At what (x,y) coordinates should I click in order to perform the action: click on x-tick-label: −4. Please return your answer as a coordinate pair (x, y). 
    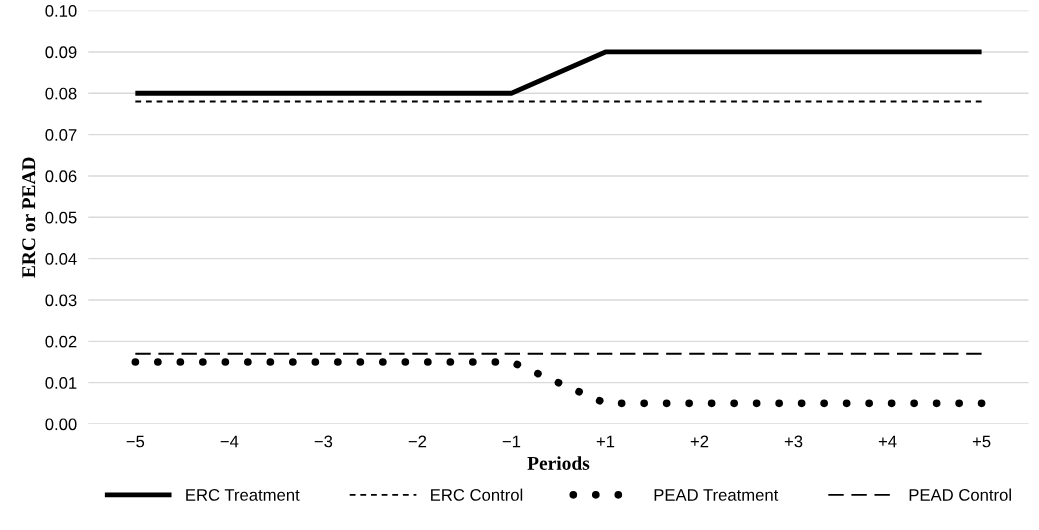
    Looking at the image, I should click on (229, 441).